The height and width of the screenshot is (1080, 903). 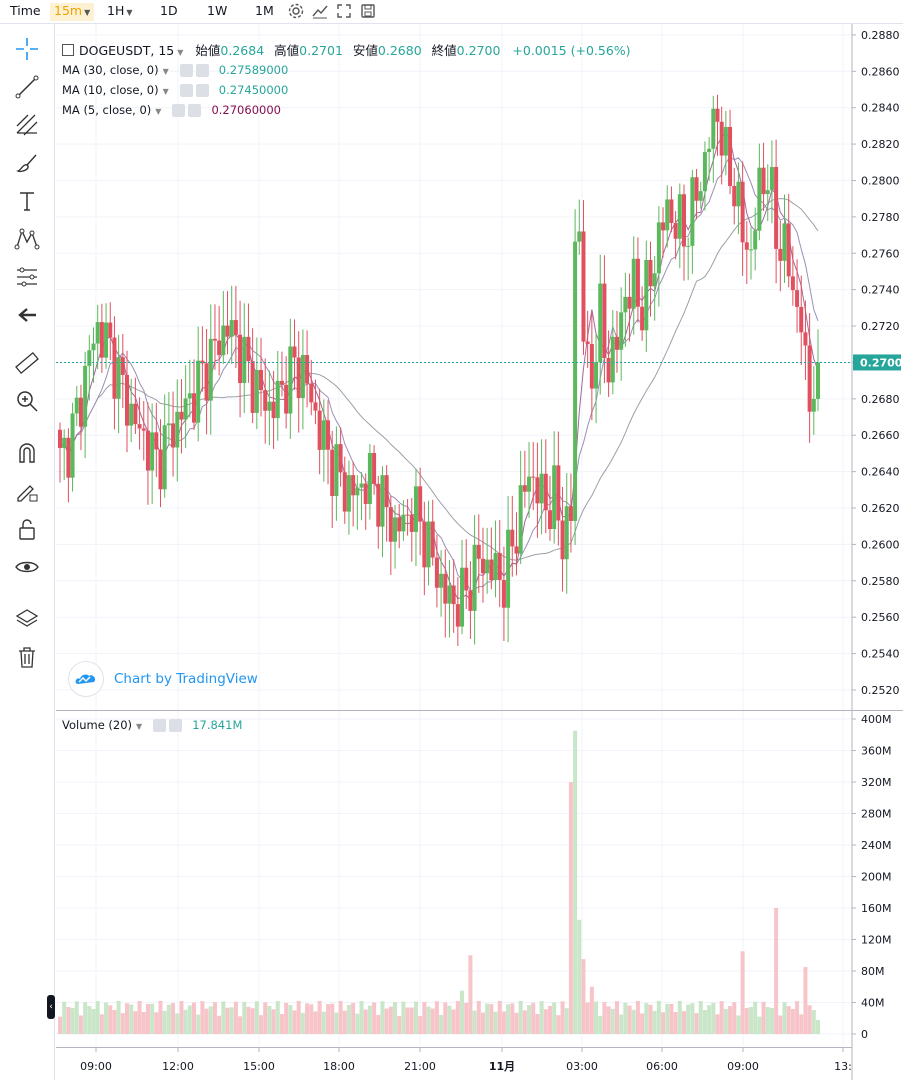 What do you see at coordinates (27, 87) in the screenshot?
I see `trendline-icon` at bounding box center [27, 87].